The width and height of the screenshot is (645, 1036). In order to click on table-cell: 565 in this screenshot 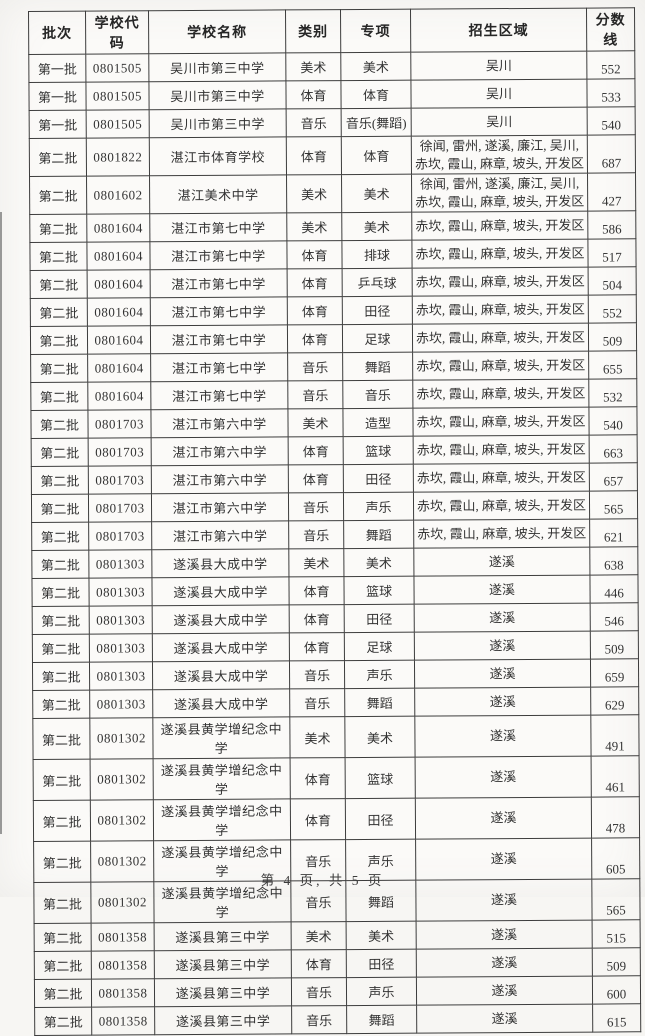, I will do `click(613, 505)`.